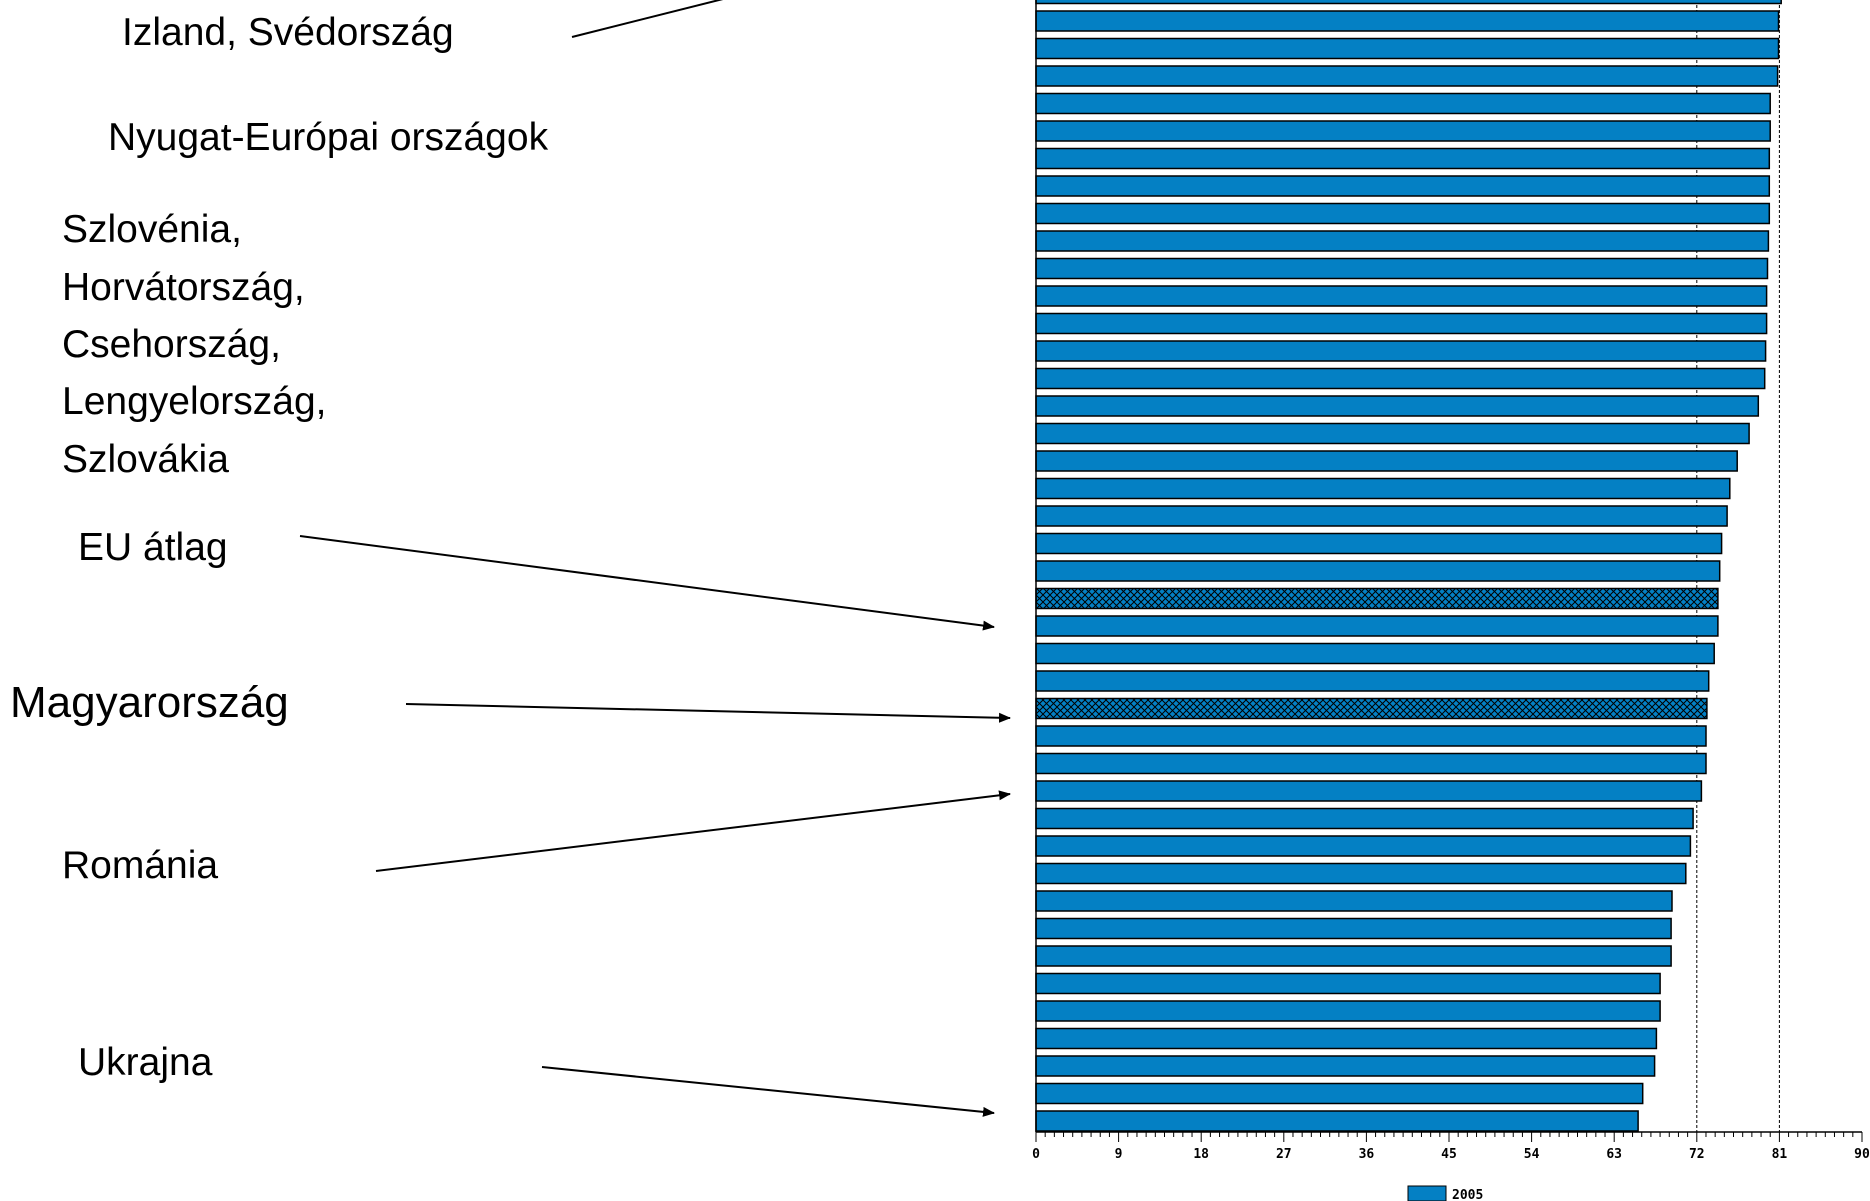 Image resolution: width=1870 pixels, height=1201 pixels. What do you see at coordinates (328, 137) in the screenshot?
I see `annotation-nyugat: Nyugat-Európai országok` at bounding box center [328, 137].